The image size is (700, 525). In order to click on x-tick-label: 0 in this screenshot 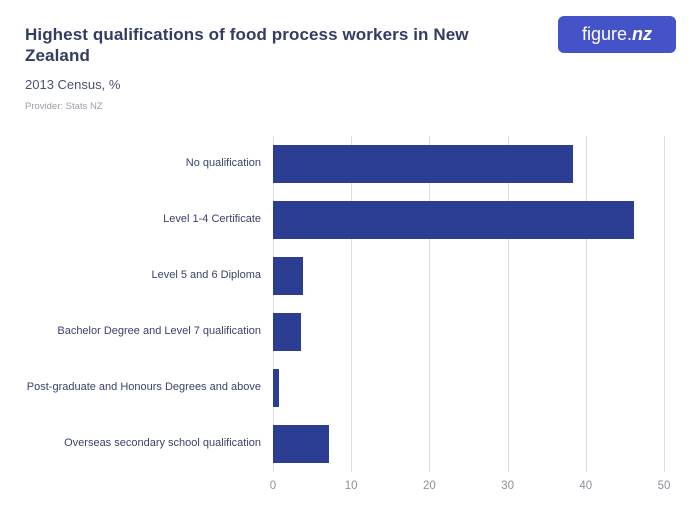, I will do `click(273, 485)`.